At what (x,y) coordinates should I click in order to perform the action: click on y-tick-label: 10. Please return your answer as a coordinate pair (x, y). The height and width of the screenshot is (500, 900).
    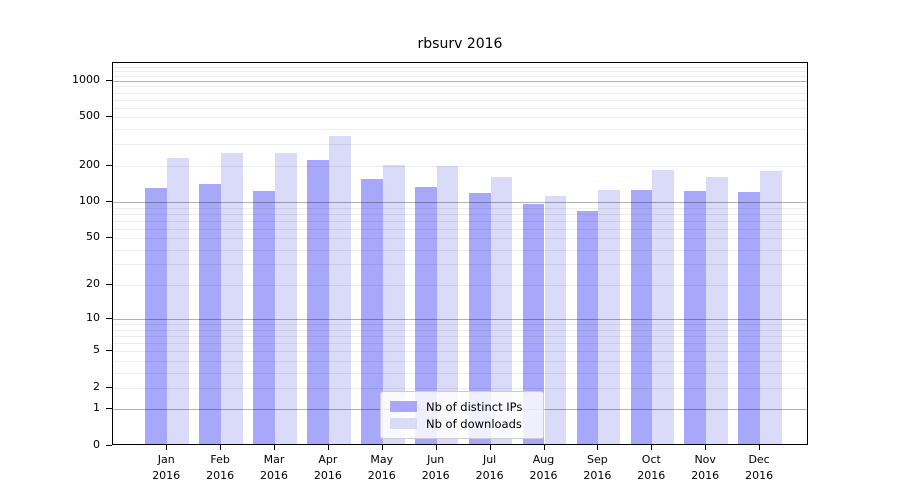
    Looking at the image, I should click on (93, 318).